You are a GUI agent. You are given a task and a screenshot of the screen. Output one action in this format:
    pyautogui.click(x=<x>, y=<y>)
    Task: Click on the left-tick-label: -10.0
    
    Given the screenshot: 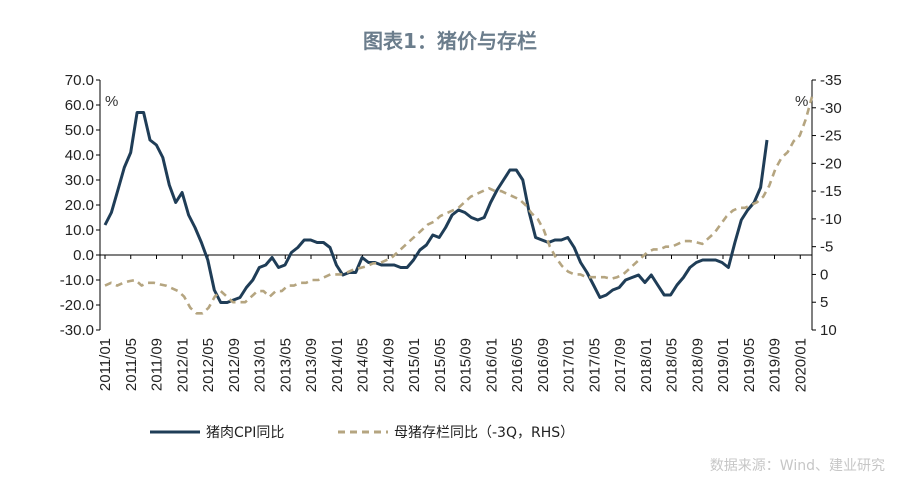 What is the action you would take?
    pyautogui.click(x=77, y=280)
    